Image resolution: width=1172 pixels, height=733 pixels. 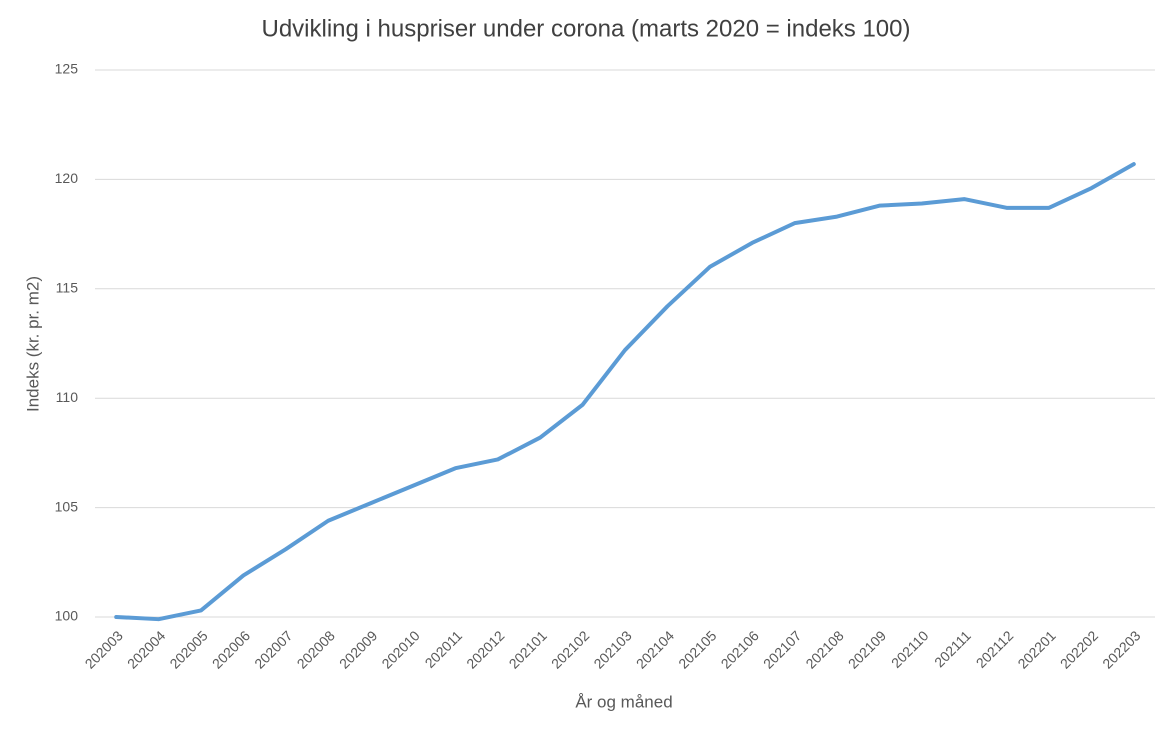 I want to click on x-tick-label: 202104, so click(x=655, y=649).